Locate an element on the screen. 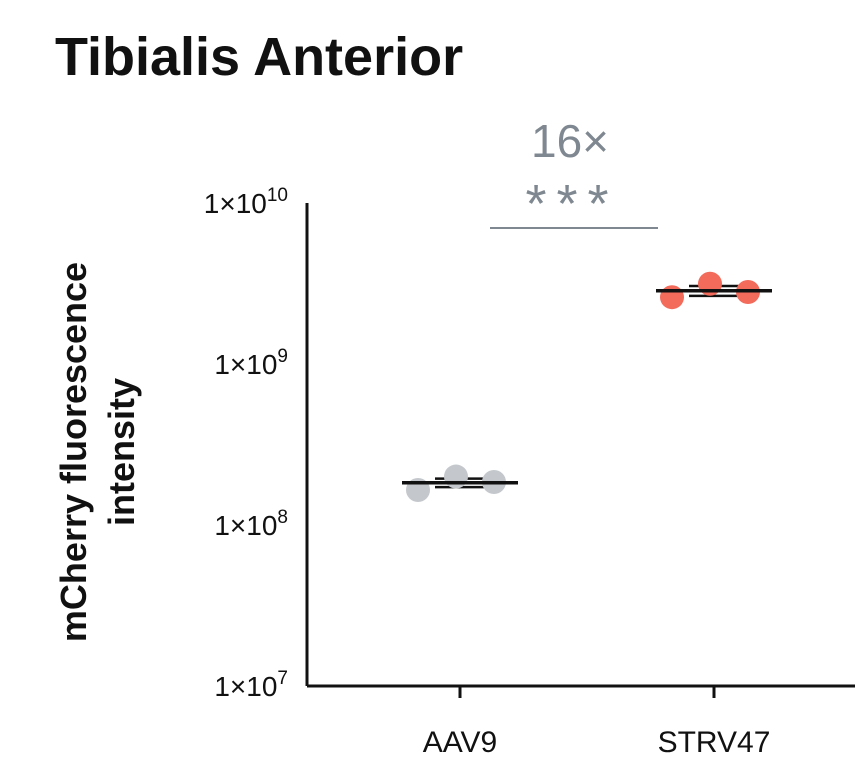  significance-annotation: 16× *** is located at coordinates (574, 174).